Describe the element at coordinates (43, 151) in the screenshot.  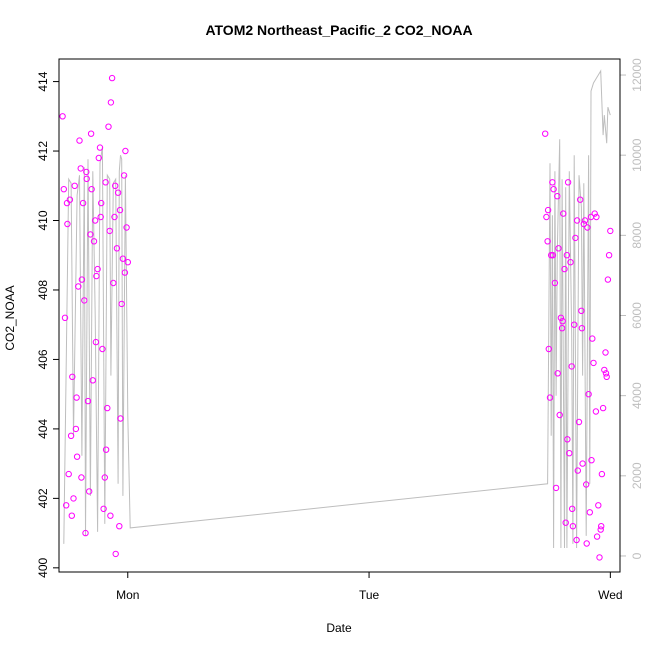
I see `y-tick-label: 412` at that location.